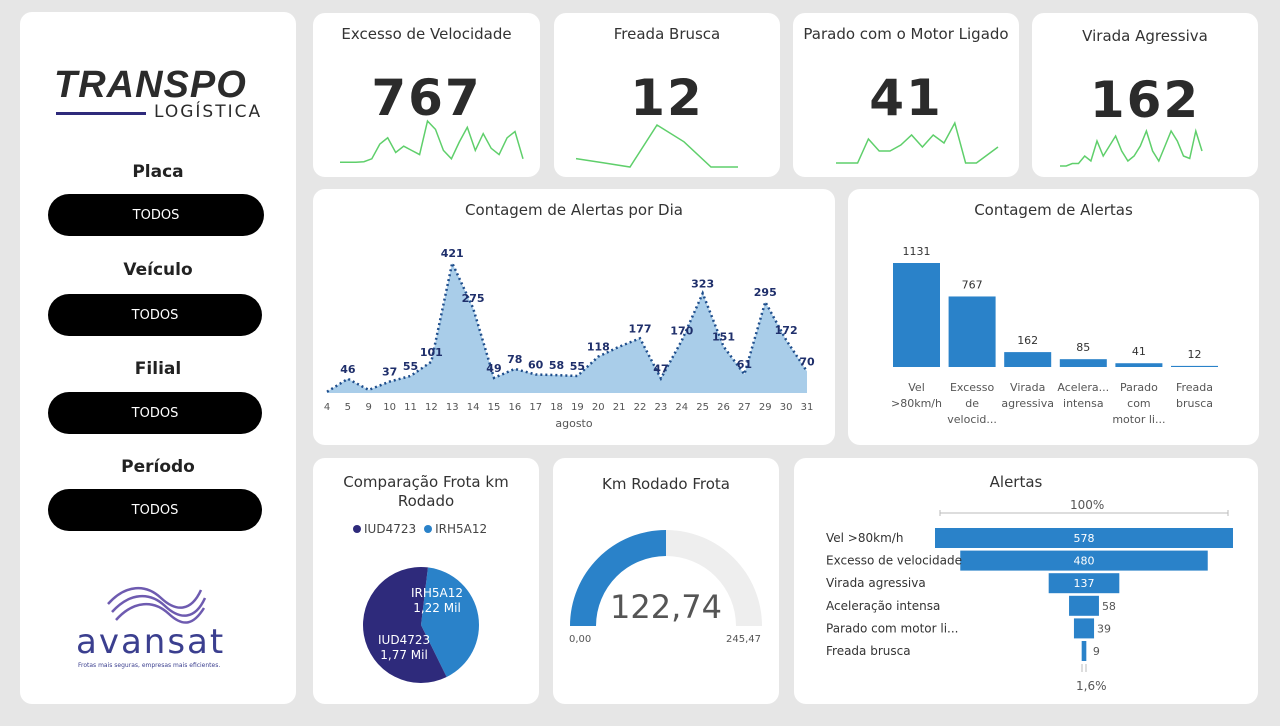  I want to click on kpi-card-freada: Freada Brusca 12, so click(667, 95).